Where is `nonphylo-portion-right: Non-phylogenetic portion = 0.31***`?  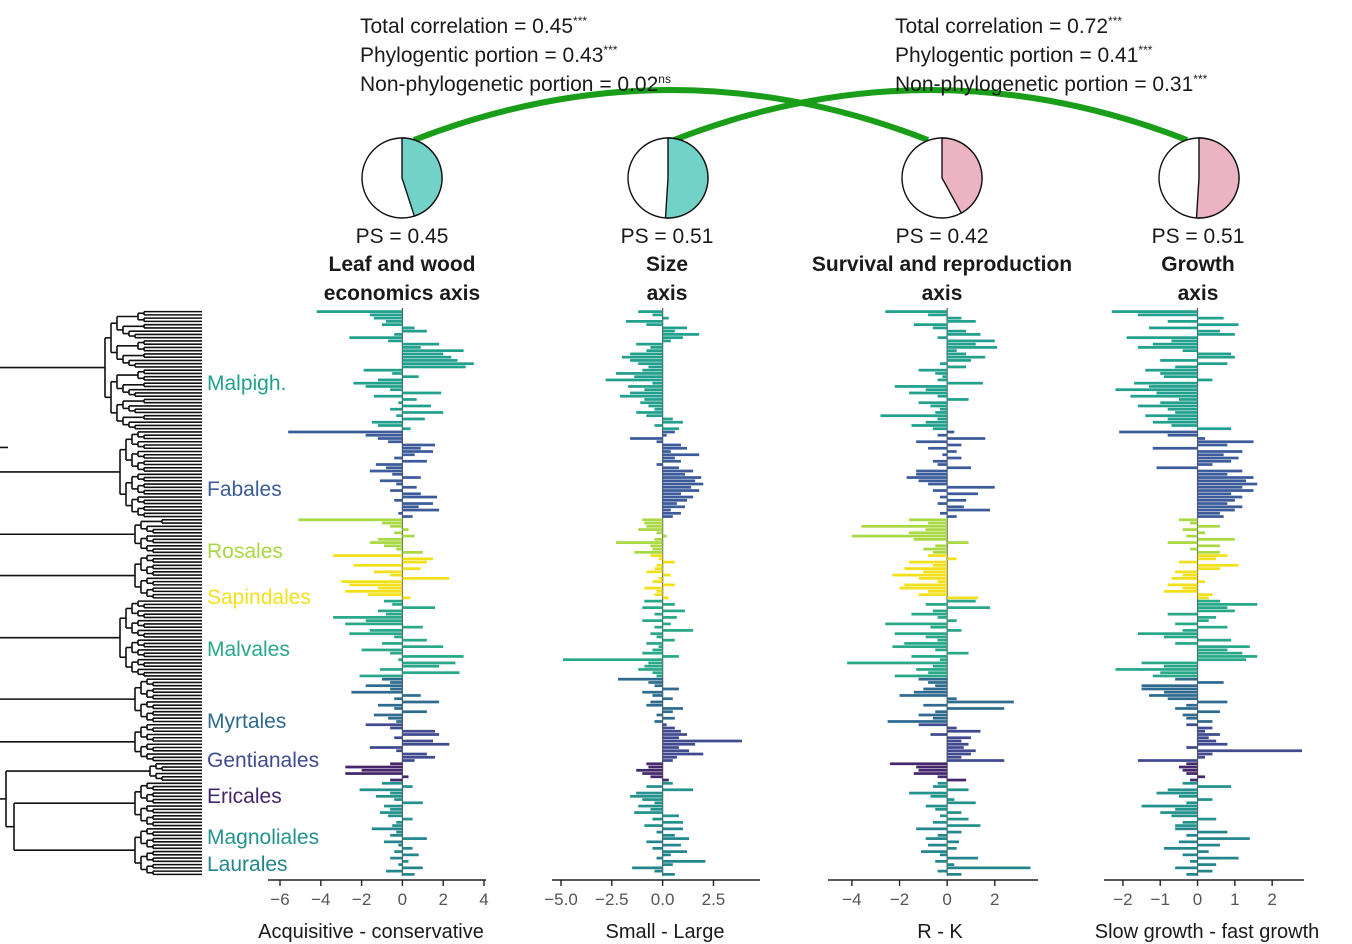
nonphylo-portion-right: Non-phylogenetic portion = 0.31*** is located at coordinates (1051, 84).